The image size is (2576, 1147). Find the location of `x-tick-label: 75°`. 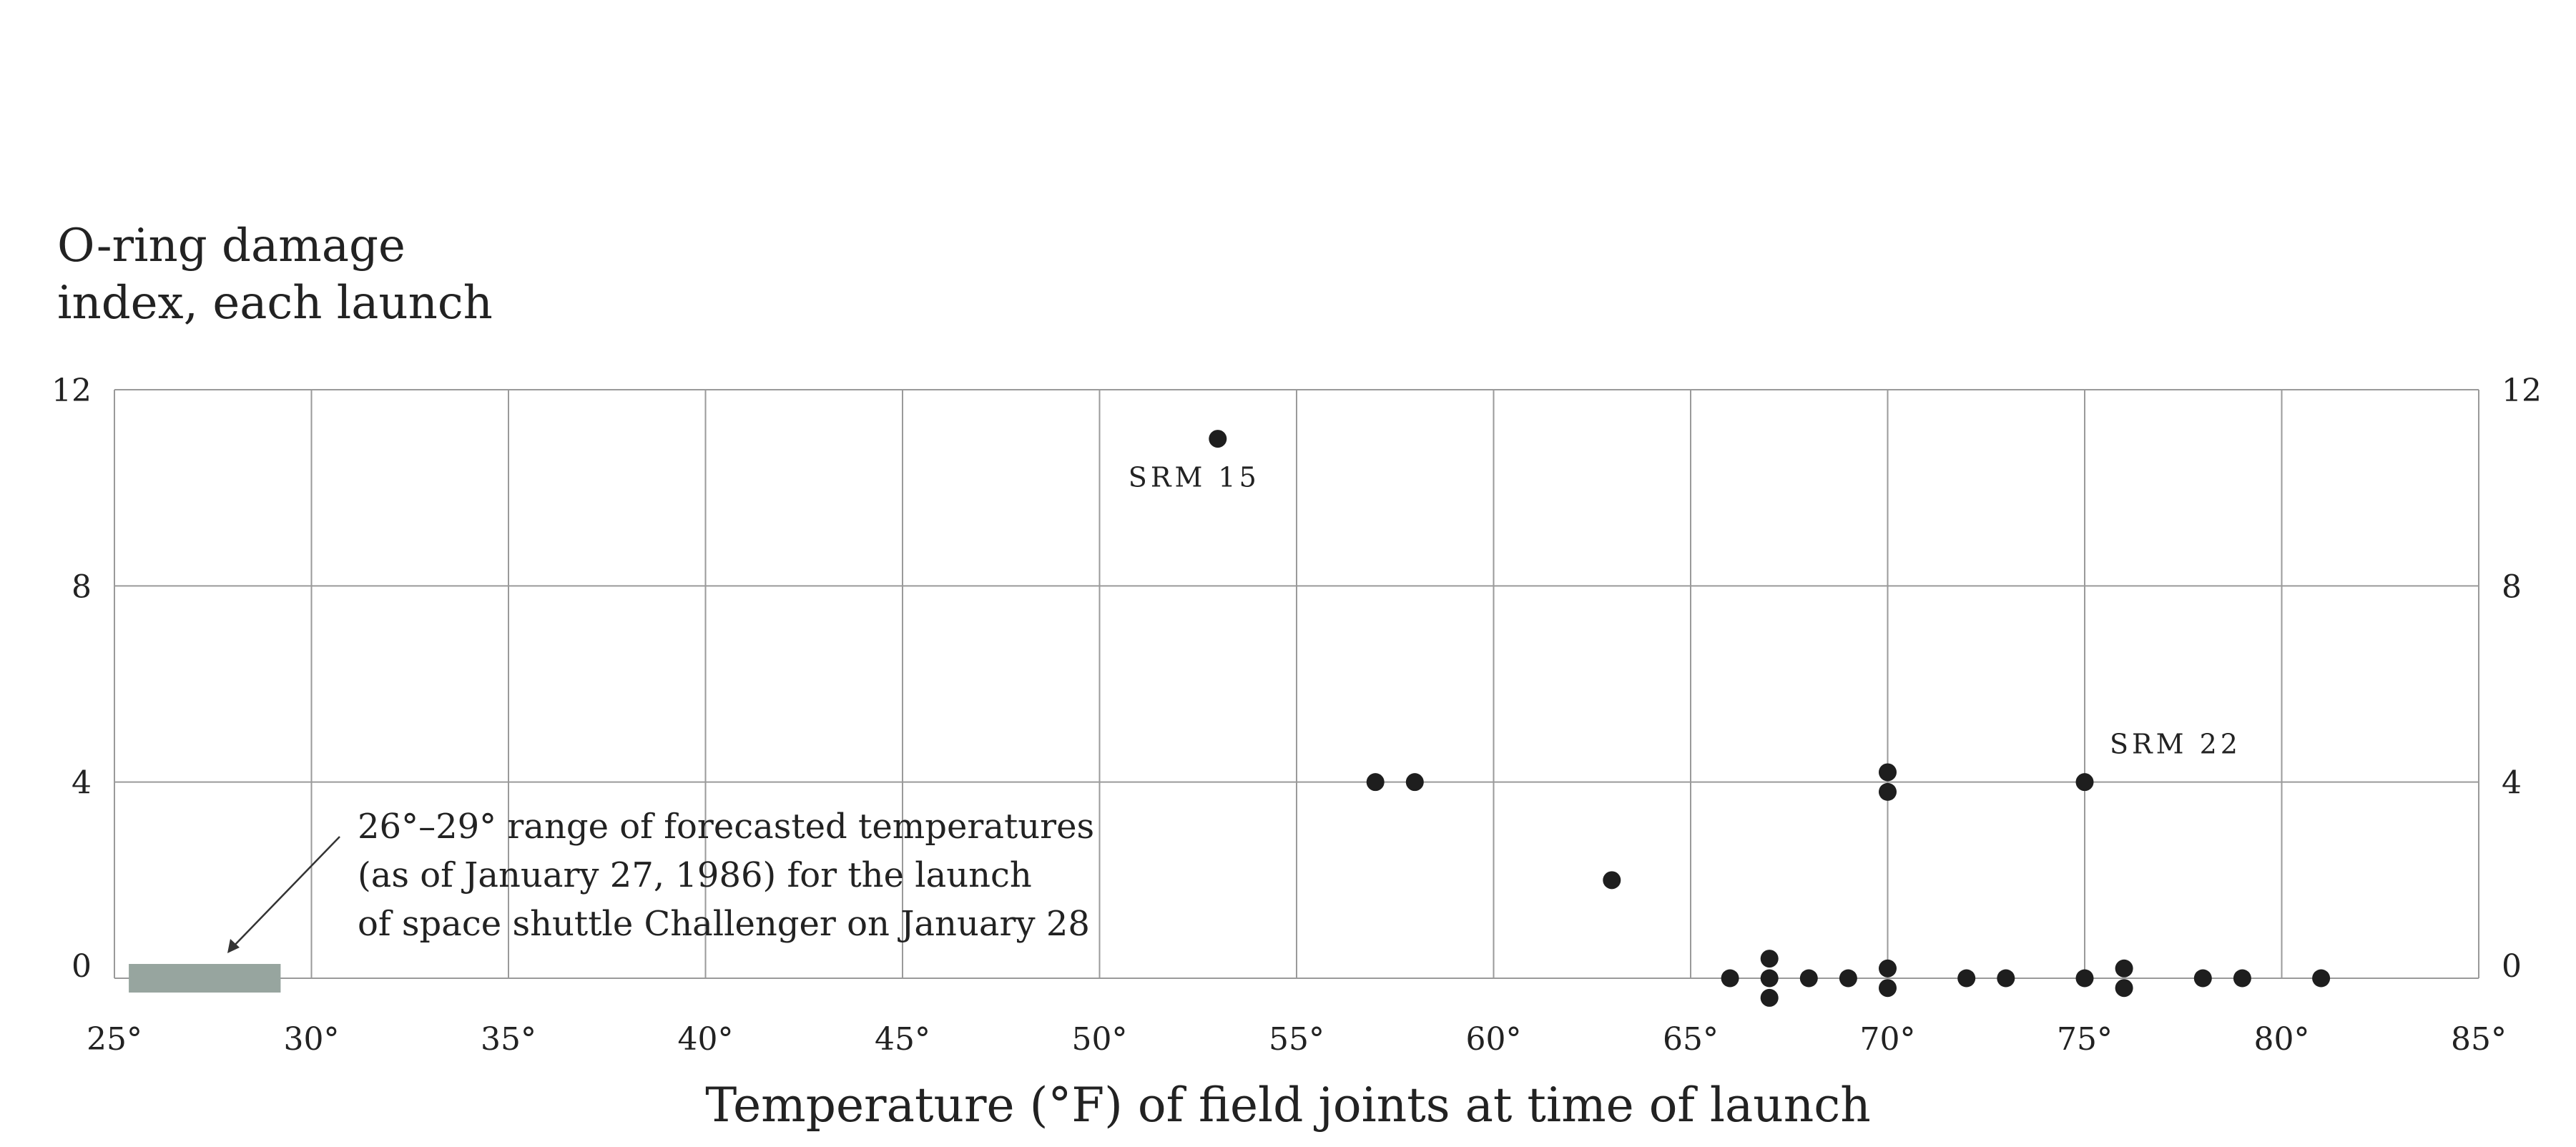

x-tick-label: 75° is located at coordinates (2085, 1039).